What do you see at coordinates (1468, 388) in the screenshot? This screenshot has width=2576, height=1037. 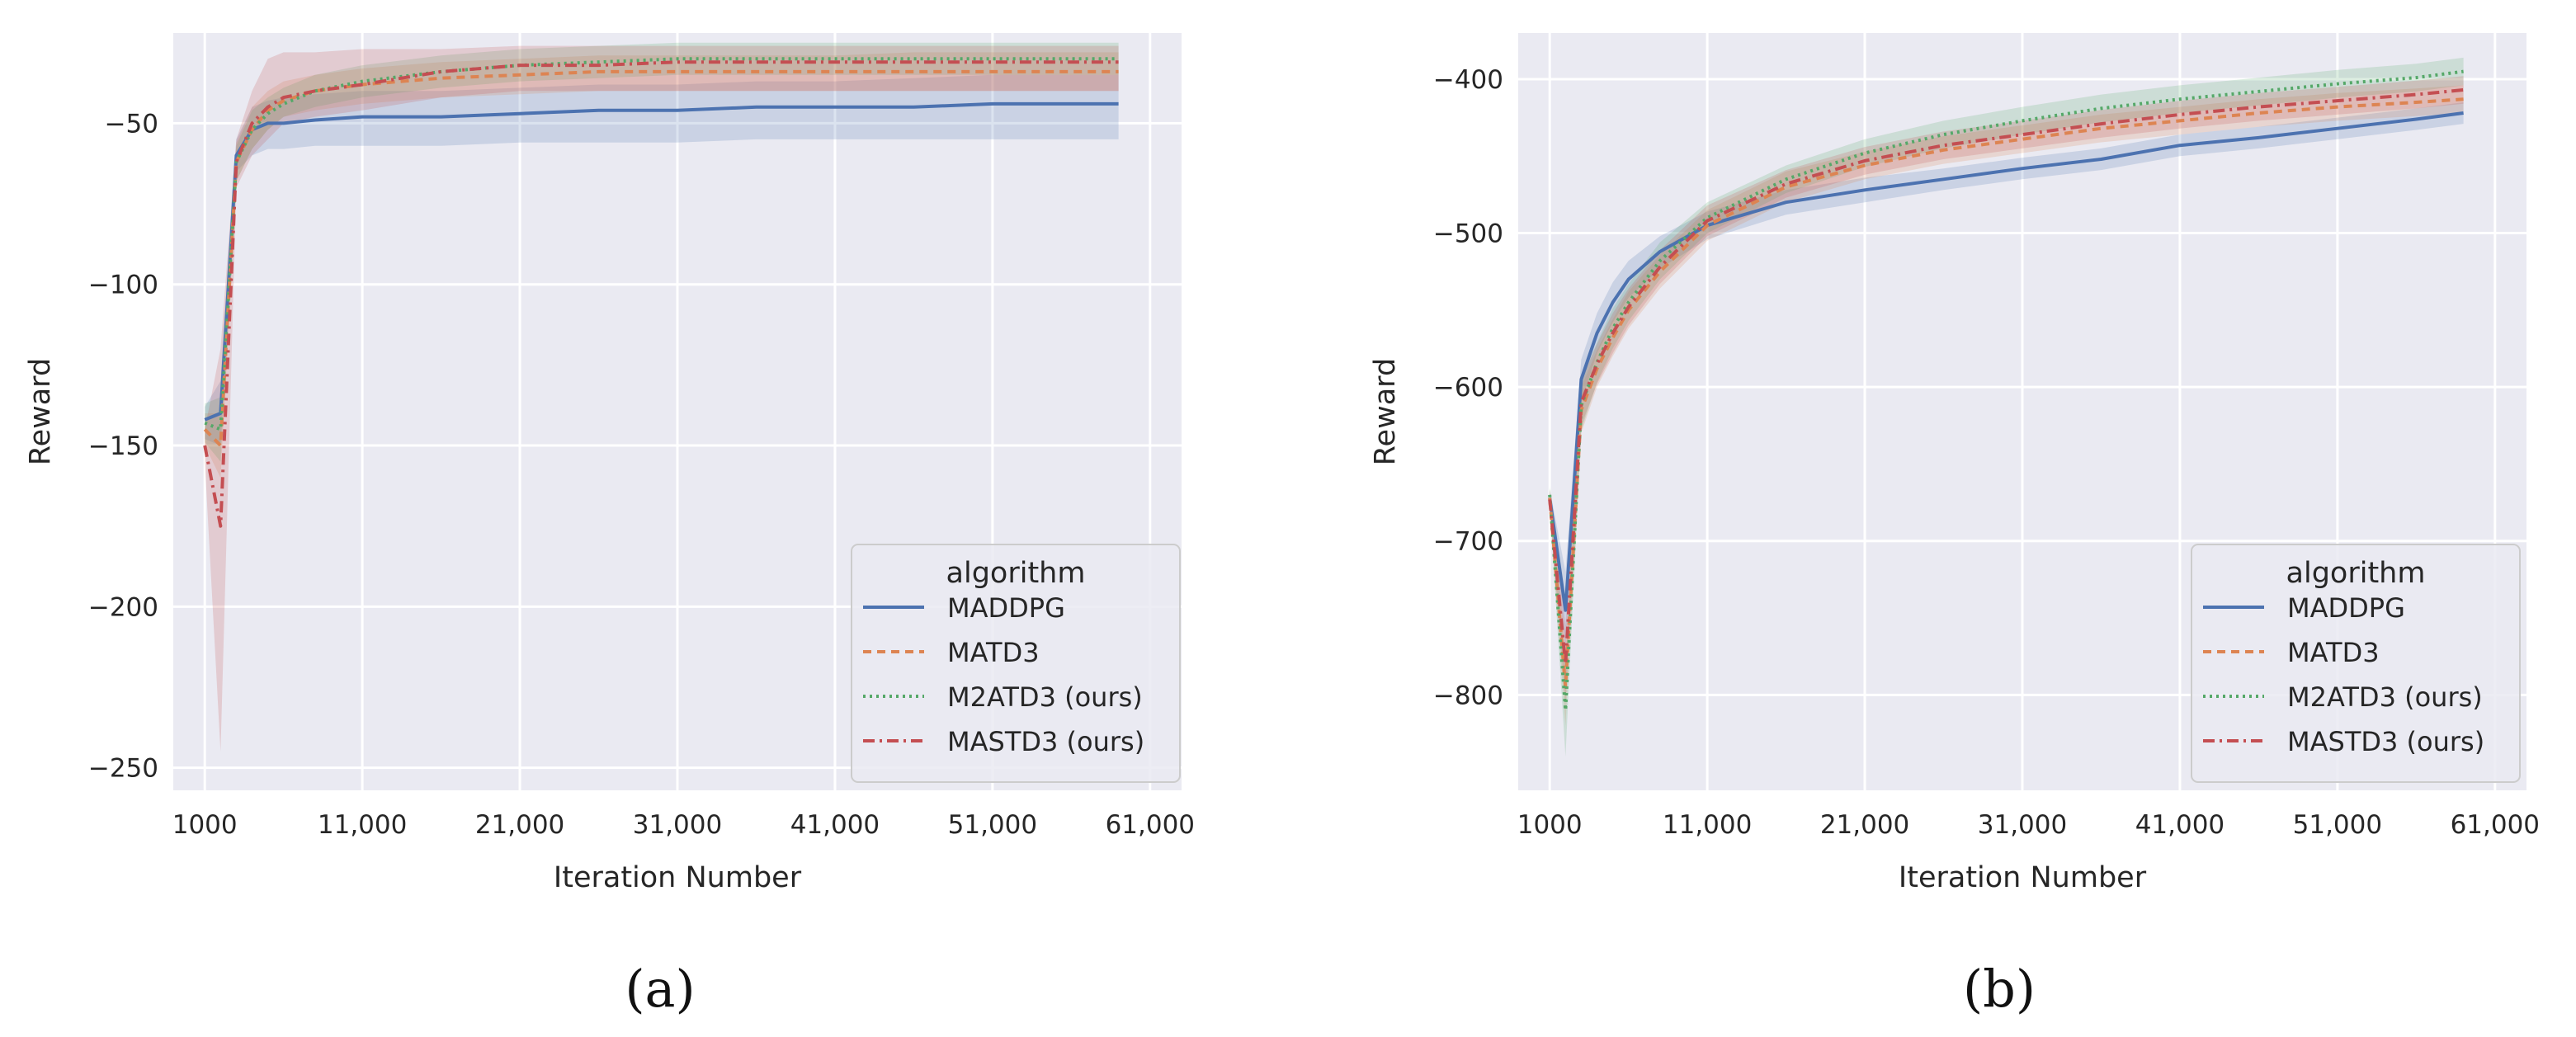 I see `y-tick-label: −600` at bounding box center [1468, 388].